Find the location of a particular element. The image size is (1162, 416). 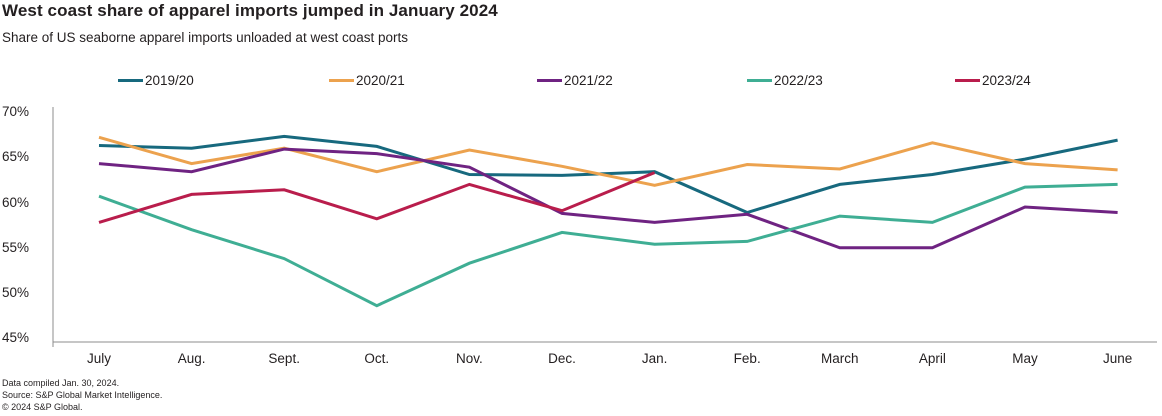

x-tick-label: April is located at coordinates (932, 358).